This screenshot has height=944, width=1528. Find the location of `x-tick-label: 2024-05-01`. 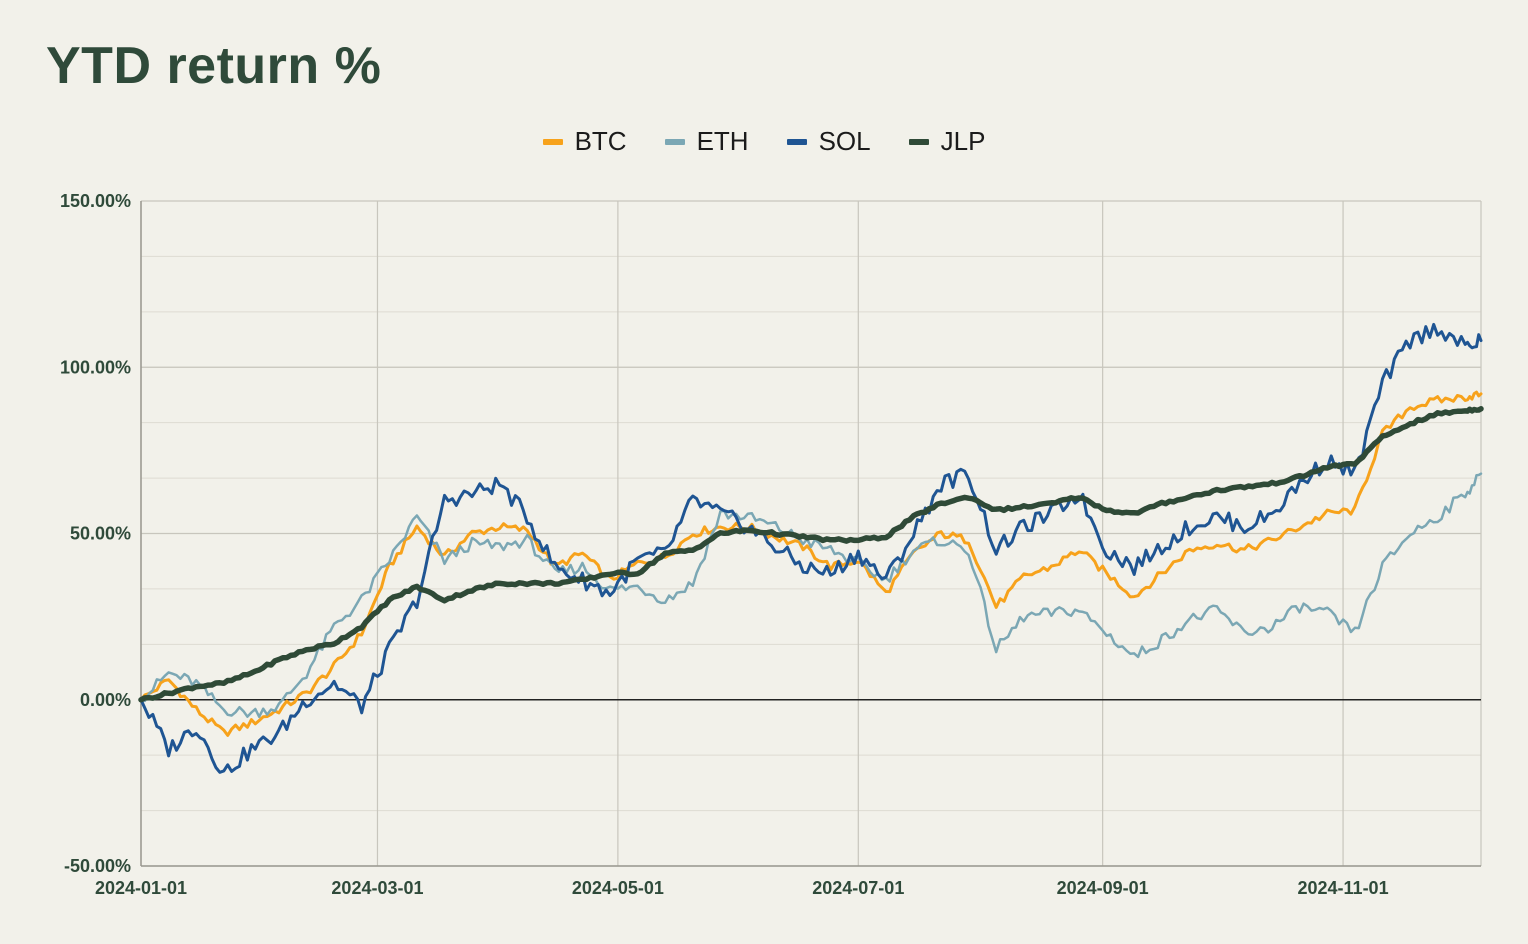

x-tick-label: 2024-05-01 is located at coordinates (618, 888).